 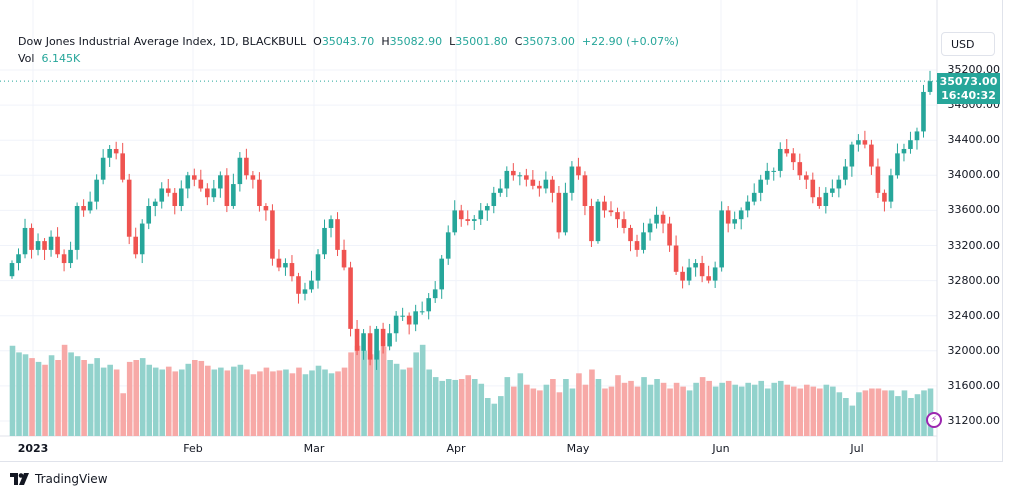 I want to click on price-tick: 33600.00, so click(x=974, y=210).